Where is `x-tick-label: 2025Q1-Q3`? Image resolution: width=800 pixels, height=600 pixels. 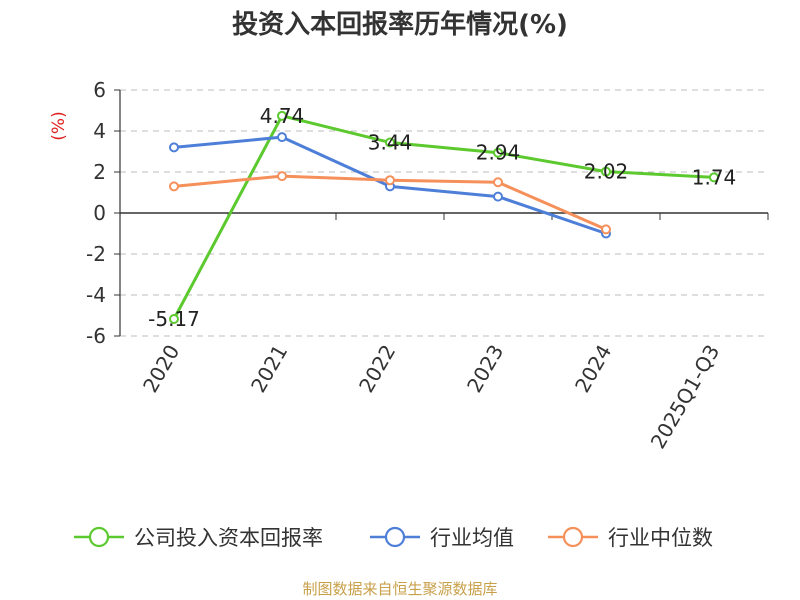 x-tick-label: 2025Q1-Q3 is located at coordinates (685, 397).